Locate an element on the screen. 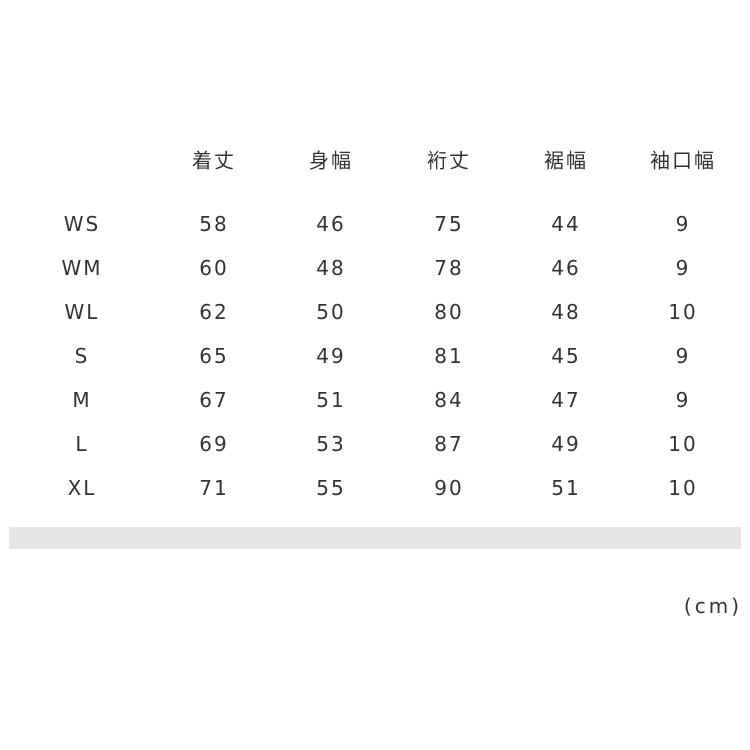  table-cell: 58 is located at coordinates (214, 224).